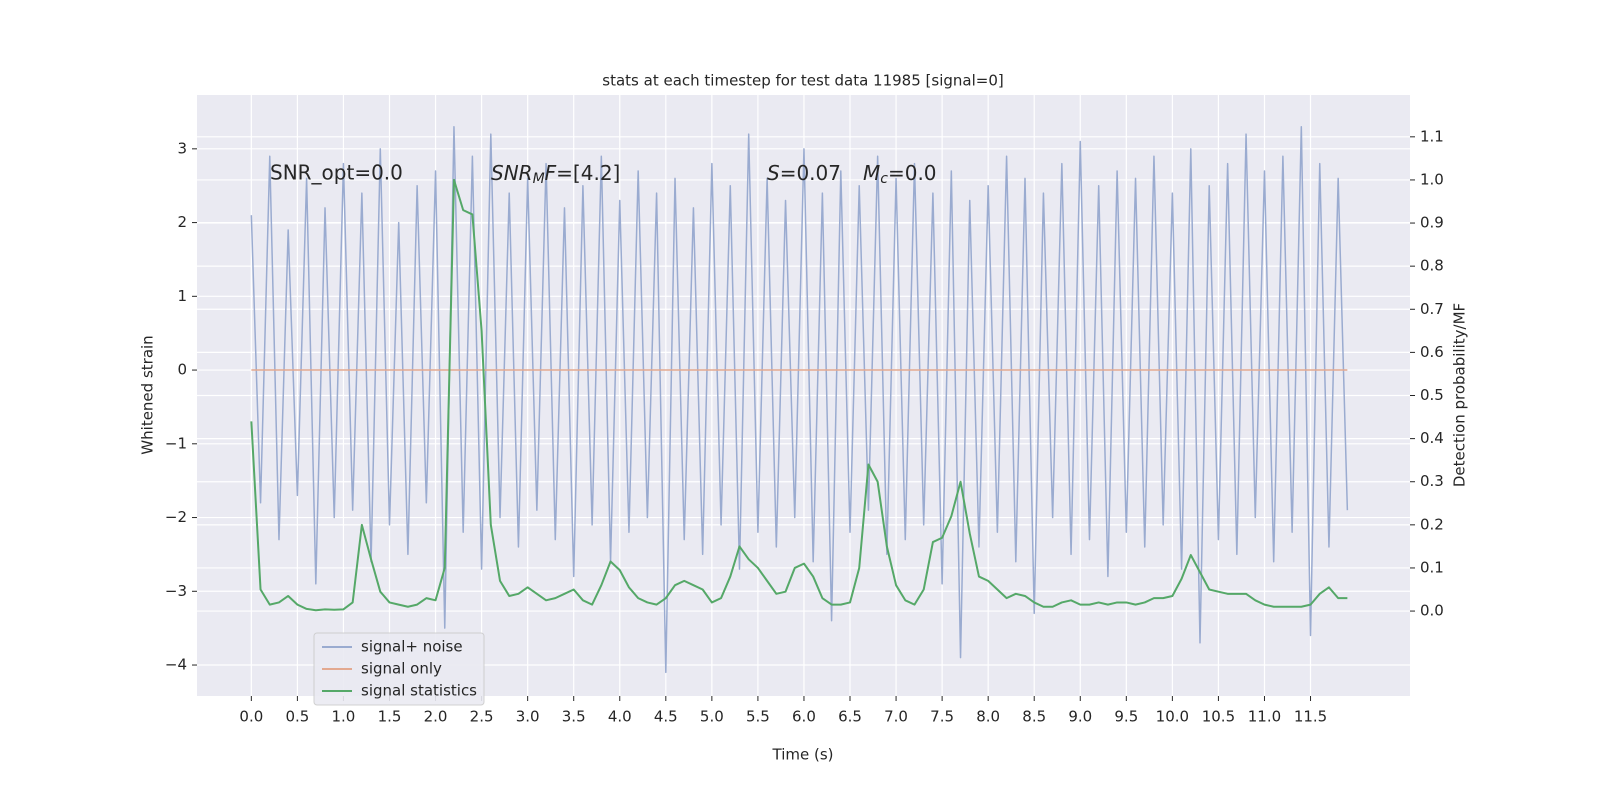 The height and width of the screenshot is (804, 1600). Describe the element at coordinates (1432, 611) in the screenshot. I see `y2-tick-label: 0.0` at that location.